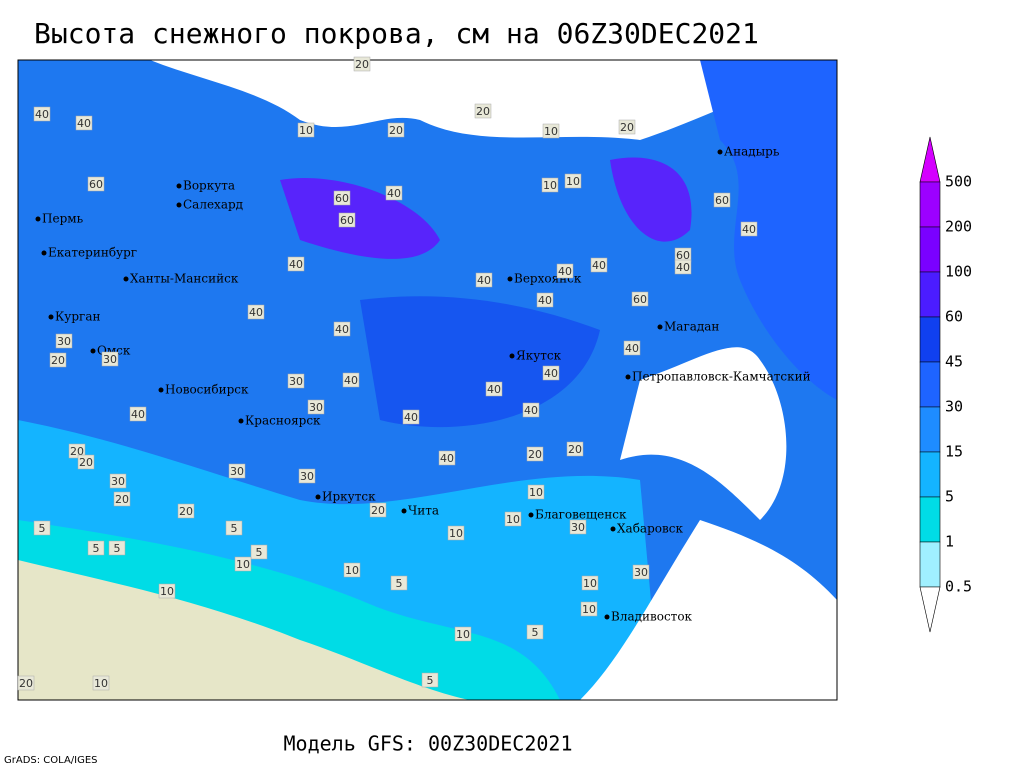  What do you see at coordinates (650, 529) in the screenshot?
I see `city-label: Хабаровск` at bounding box center [650, 529].